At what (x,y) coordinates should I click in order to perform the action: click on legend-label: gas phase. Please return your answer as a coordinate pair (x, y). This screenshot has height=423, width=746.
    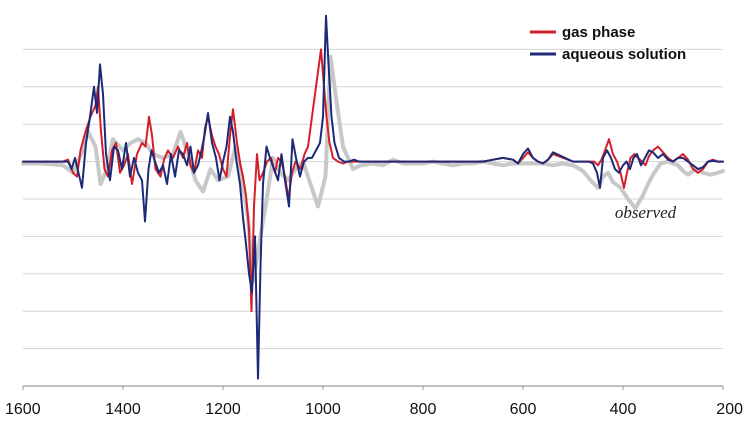
    Looking at the image, I should click on (598, 32).